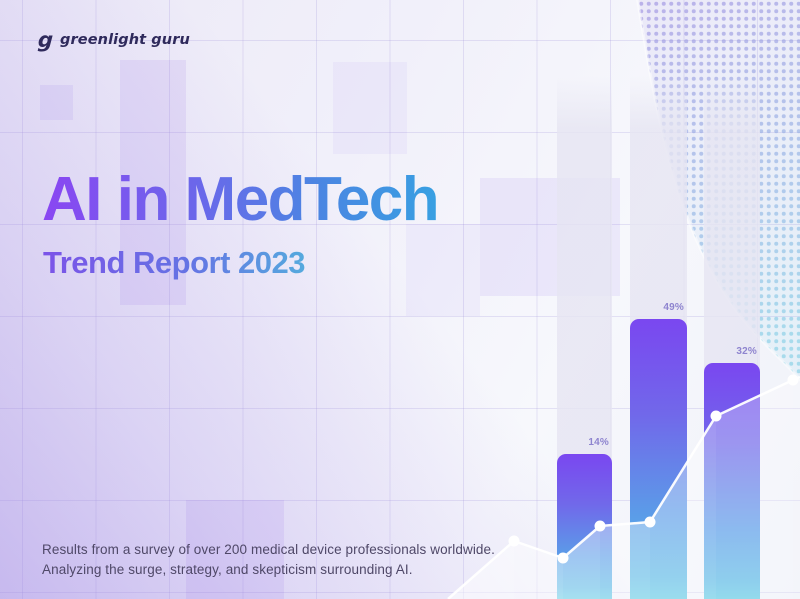 The image size is (800, 599). What do you see at coordinates (45, 40) in the screenshot?
I see `logo-g-icon: g` at bounding box center [45, 40].